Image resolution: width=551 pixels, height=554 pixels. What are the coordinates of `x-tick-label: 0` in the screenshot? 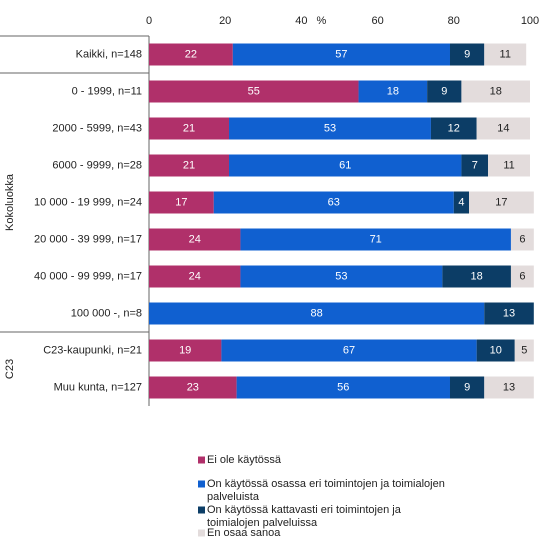 It's located at (149, 21).